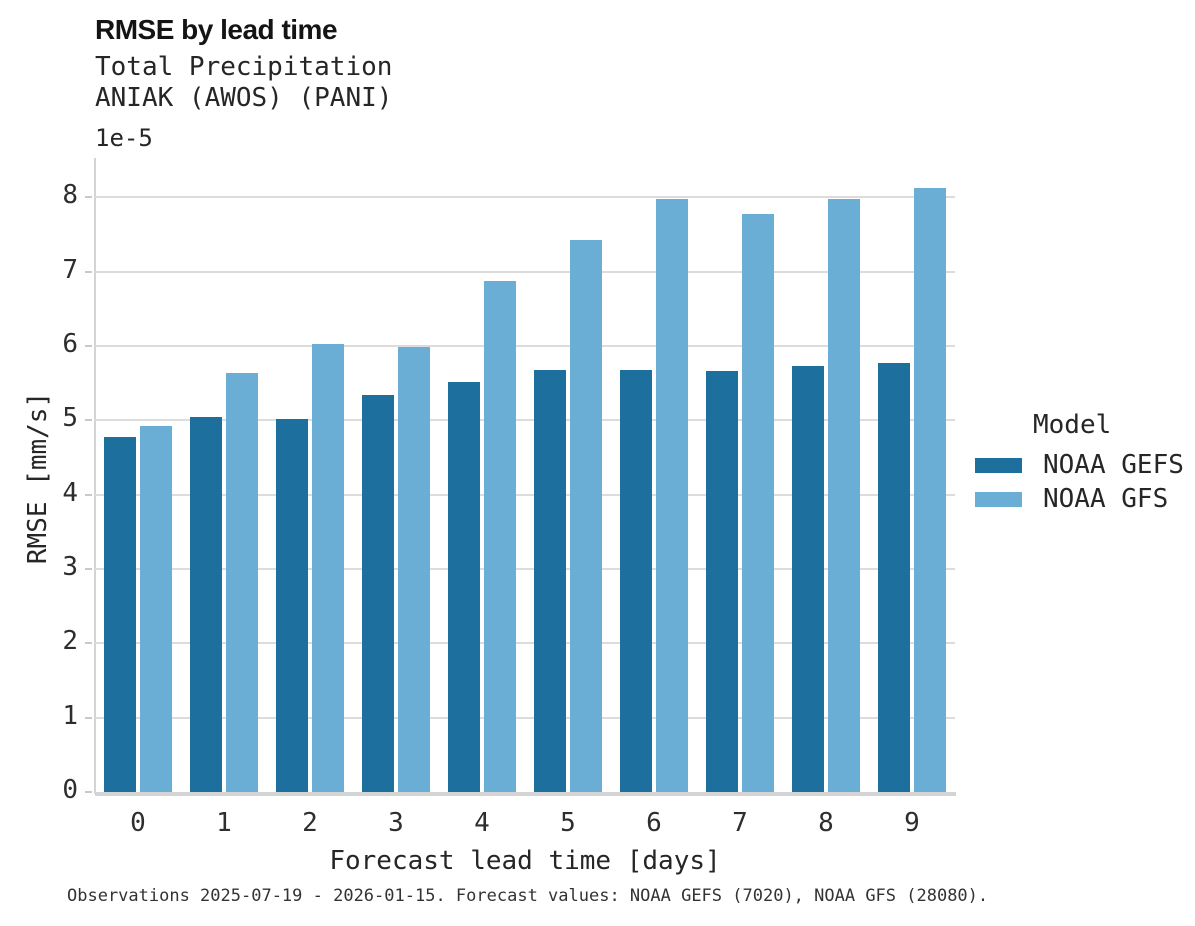 This screenshot has height=926, width=1195. I want to click on bar-noaa-gfs-day7, so click(758, 503).